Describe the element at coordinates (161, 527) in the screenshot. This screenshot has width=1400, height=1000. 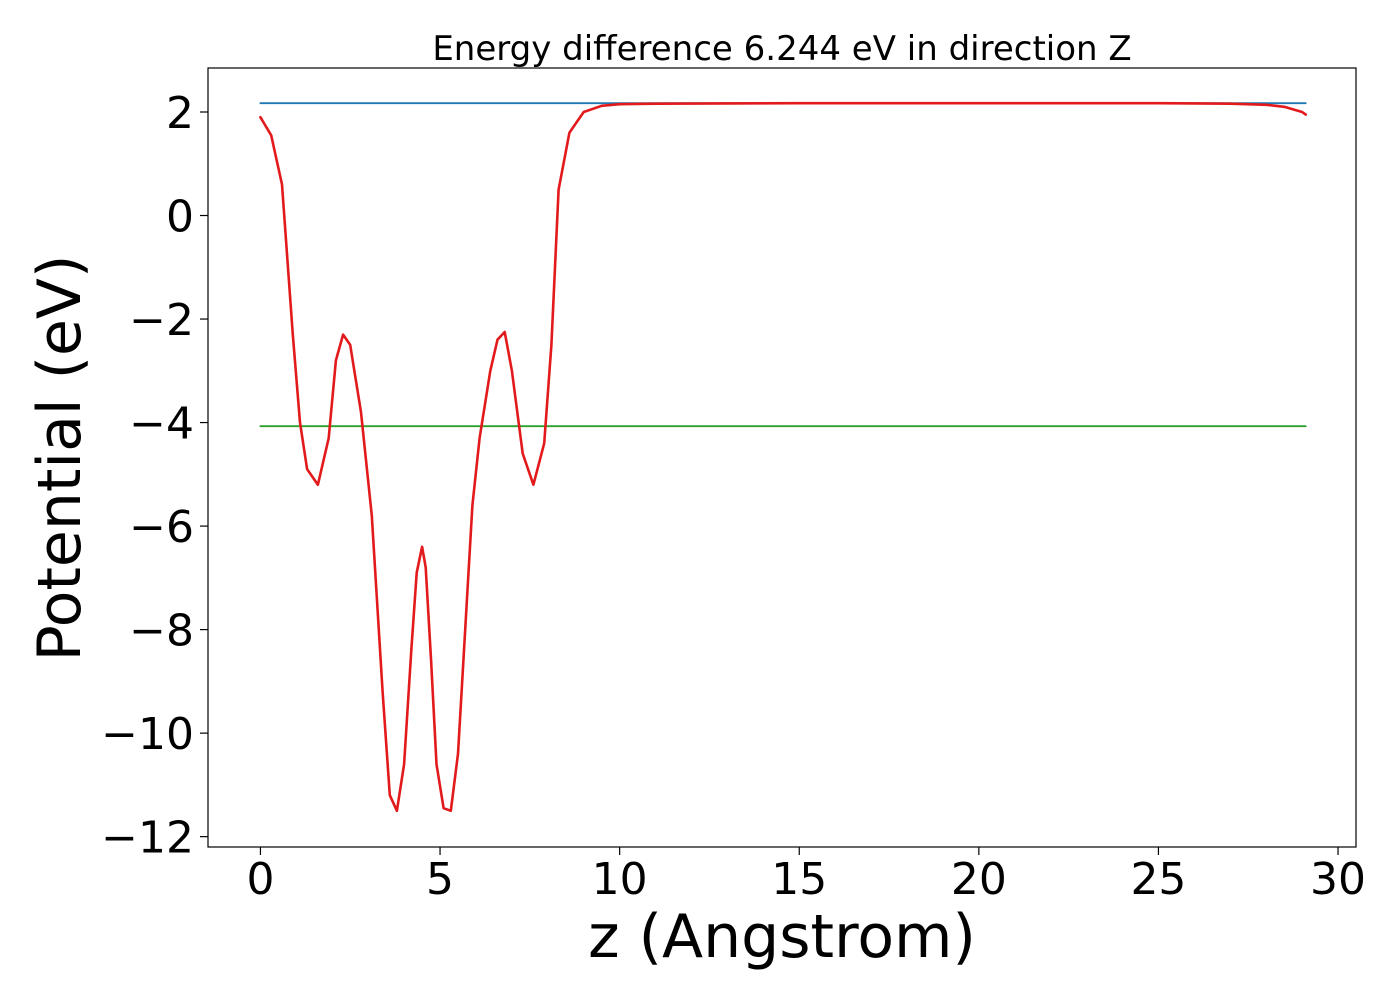
I see `y-tick-label: −6` at that location.